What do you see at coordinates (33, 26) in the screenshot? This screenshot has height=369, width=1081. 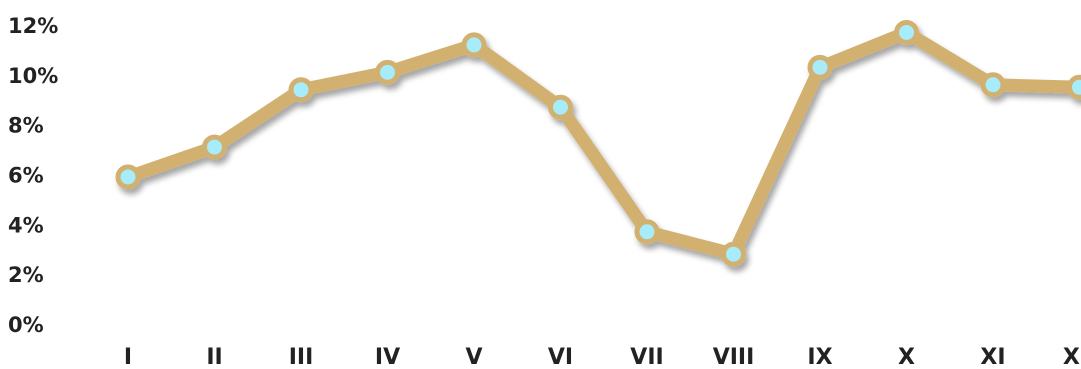 I see `y-tick-label: 12%` at bounding box center [33, 26].